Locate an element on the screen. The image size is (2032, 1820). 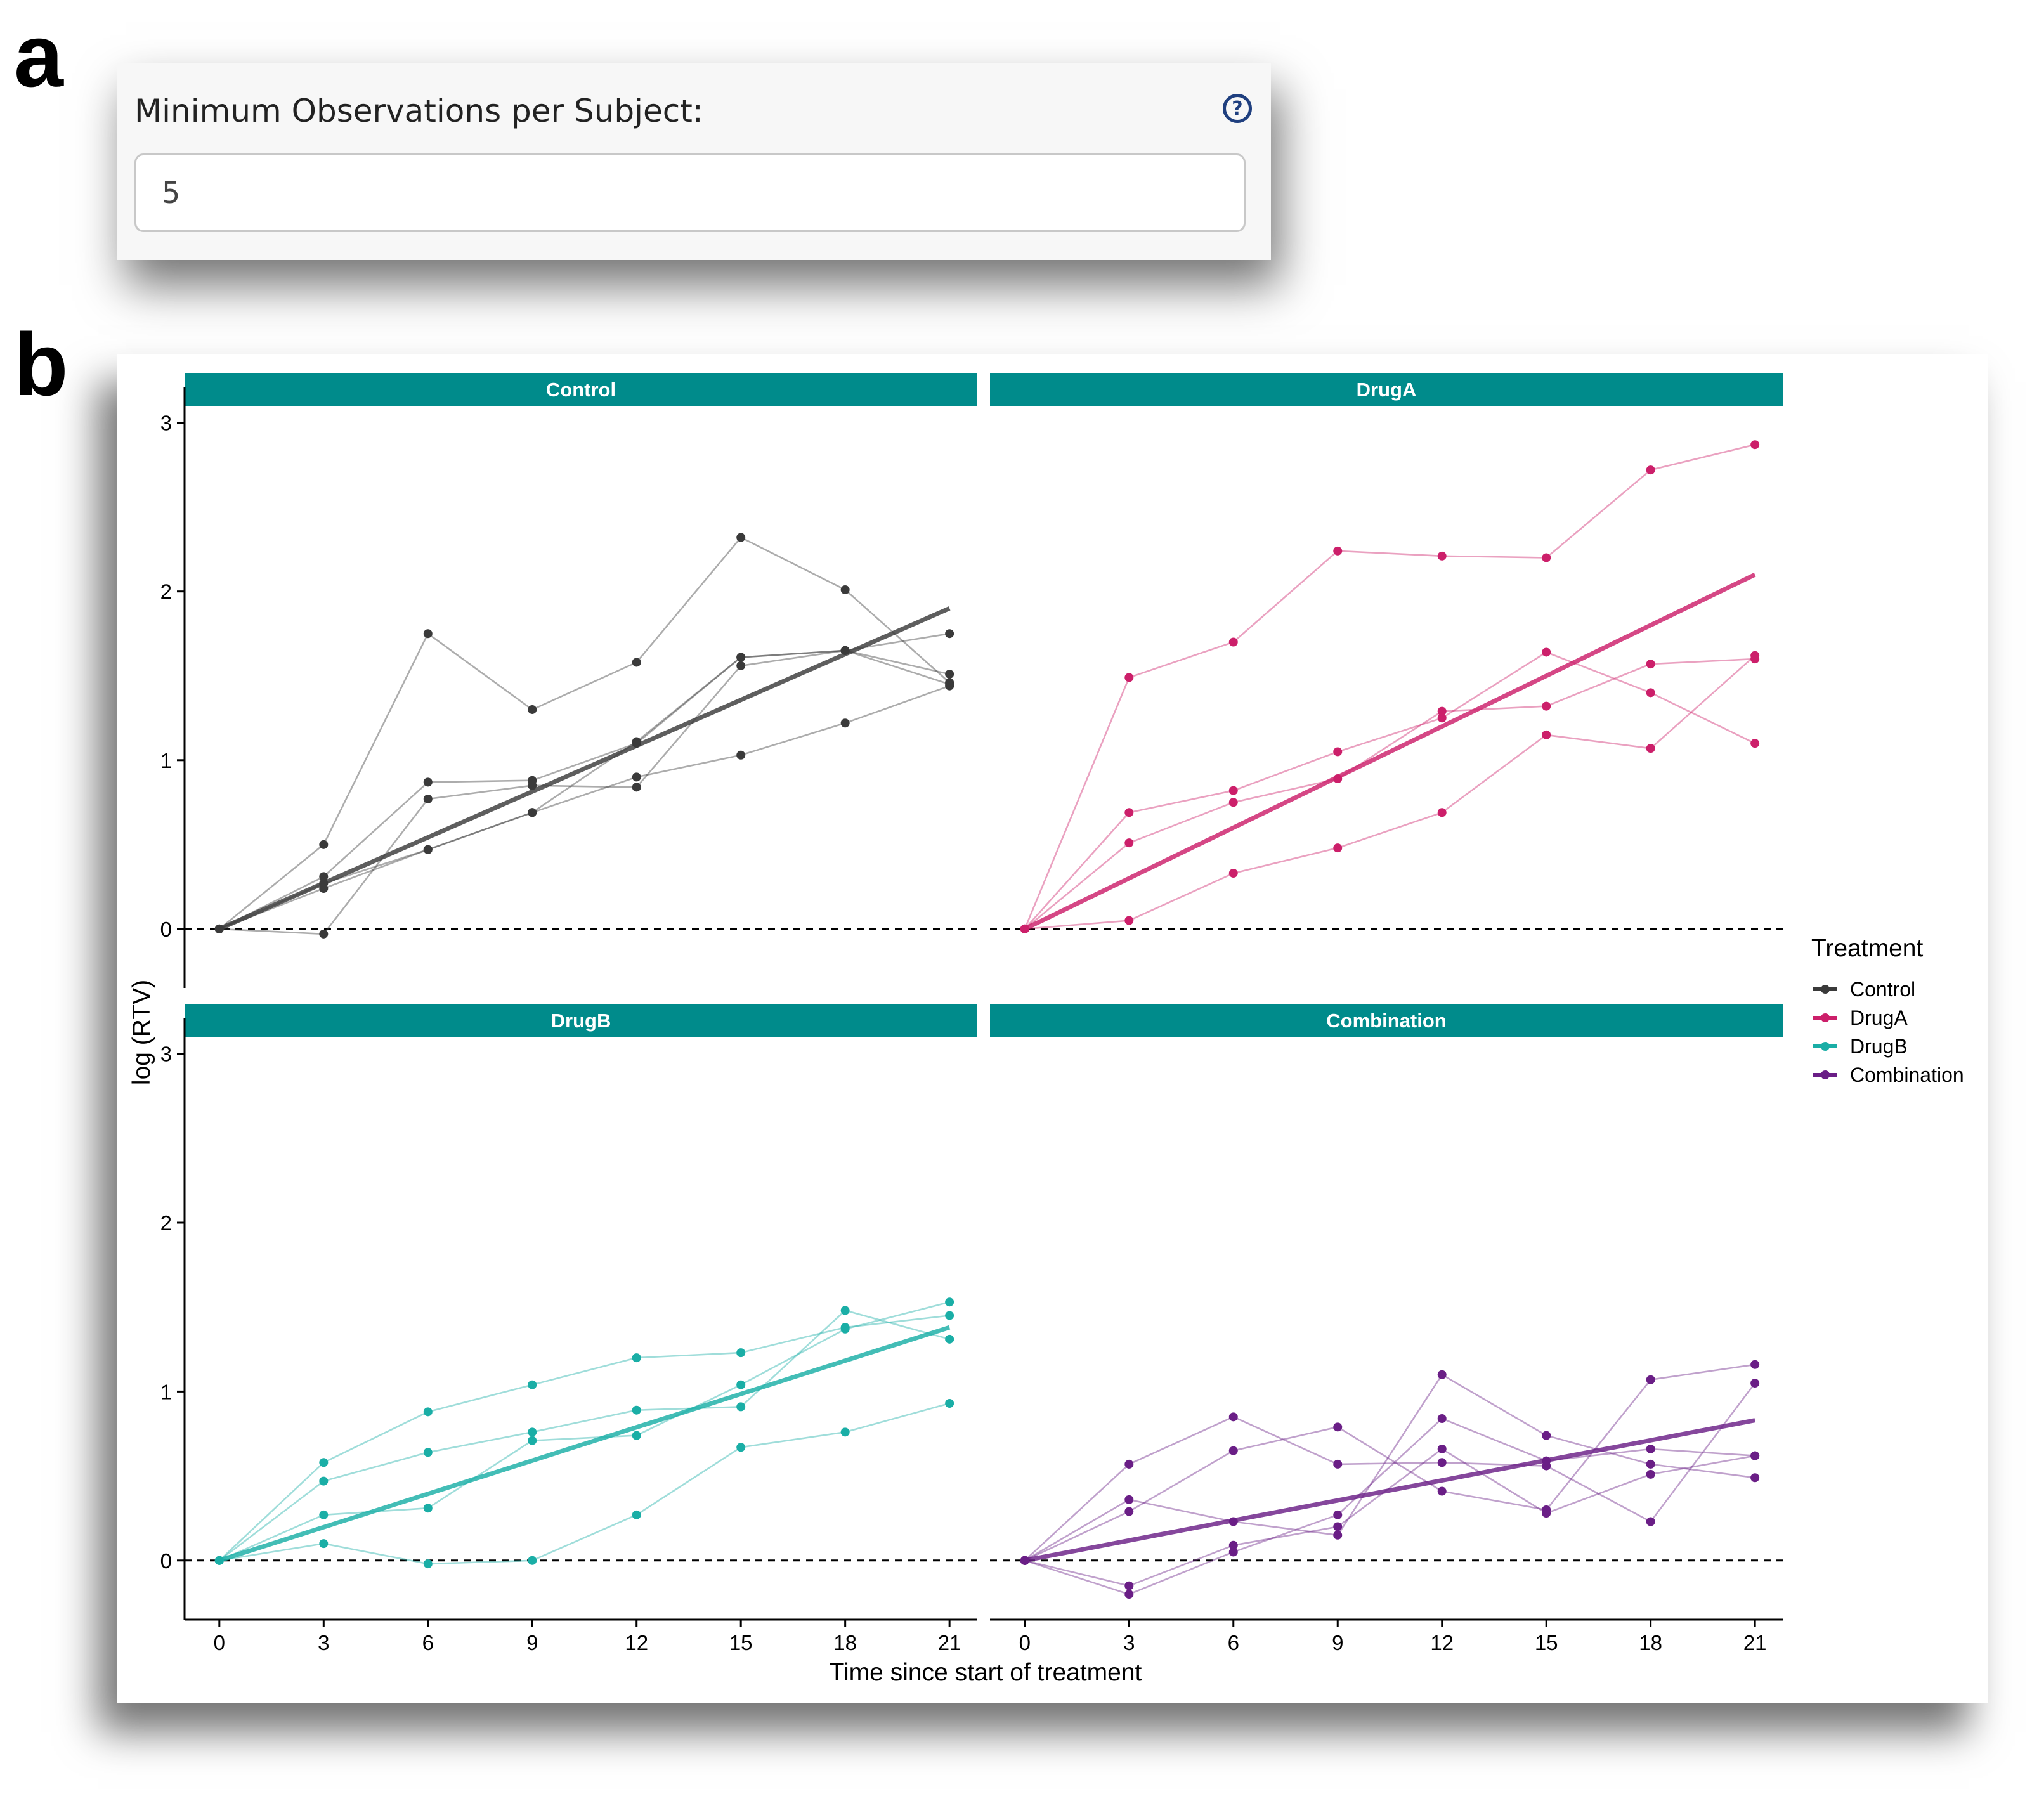
facet-title-combination: Combination is located at coordinates (1386, 1021).